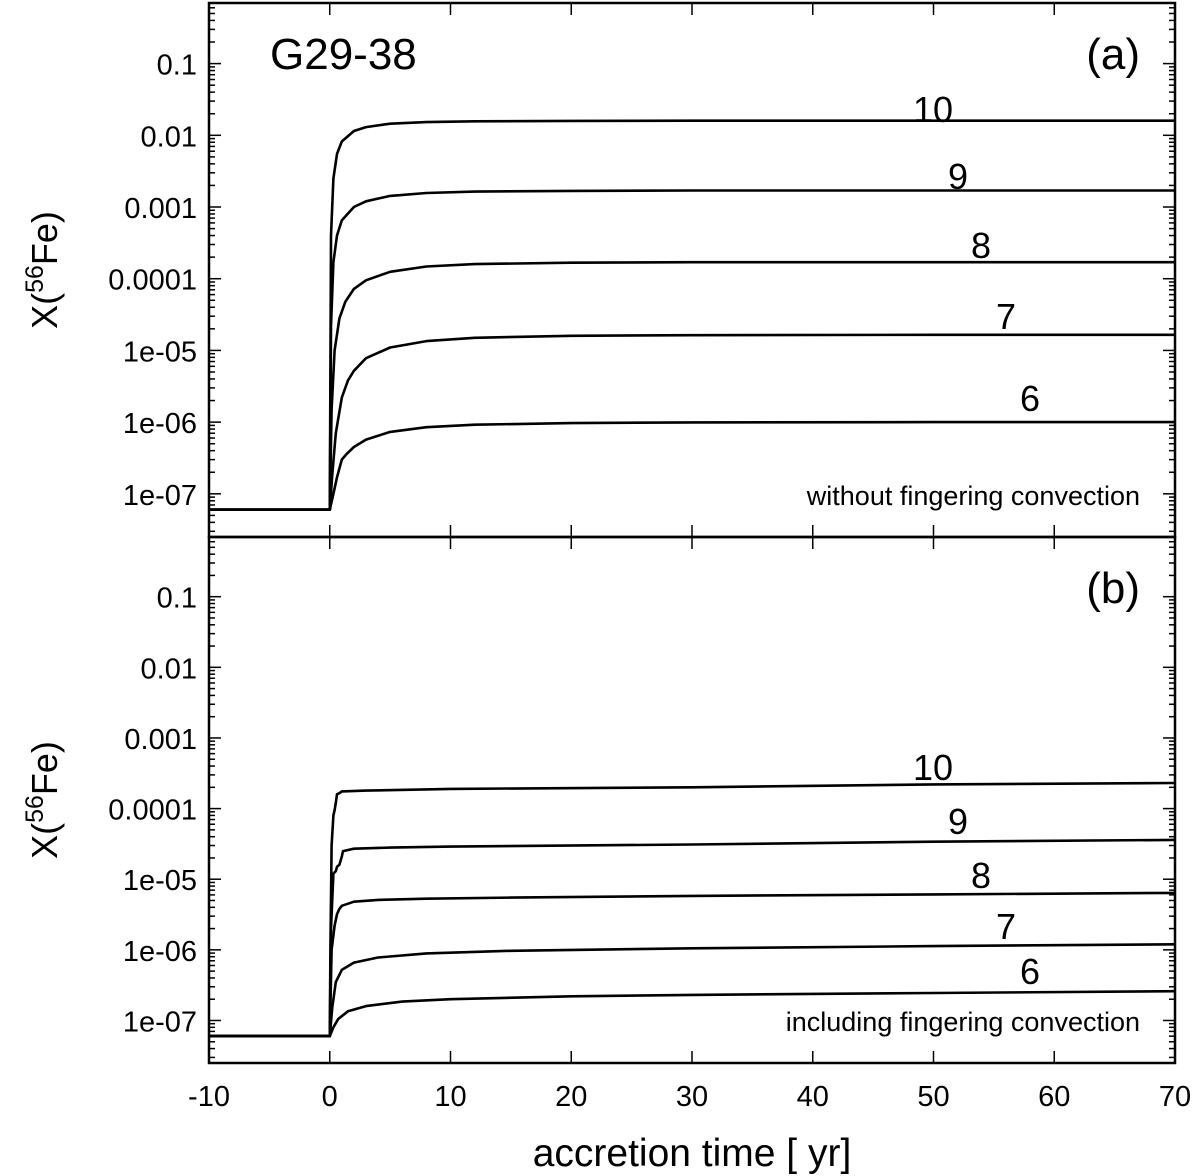  What do you see at coordinates (813, 1097) in the screenshot?
I see `x-tick-label: 40` at bounding box center [813, 1097].